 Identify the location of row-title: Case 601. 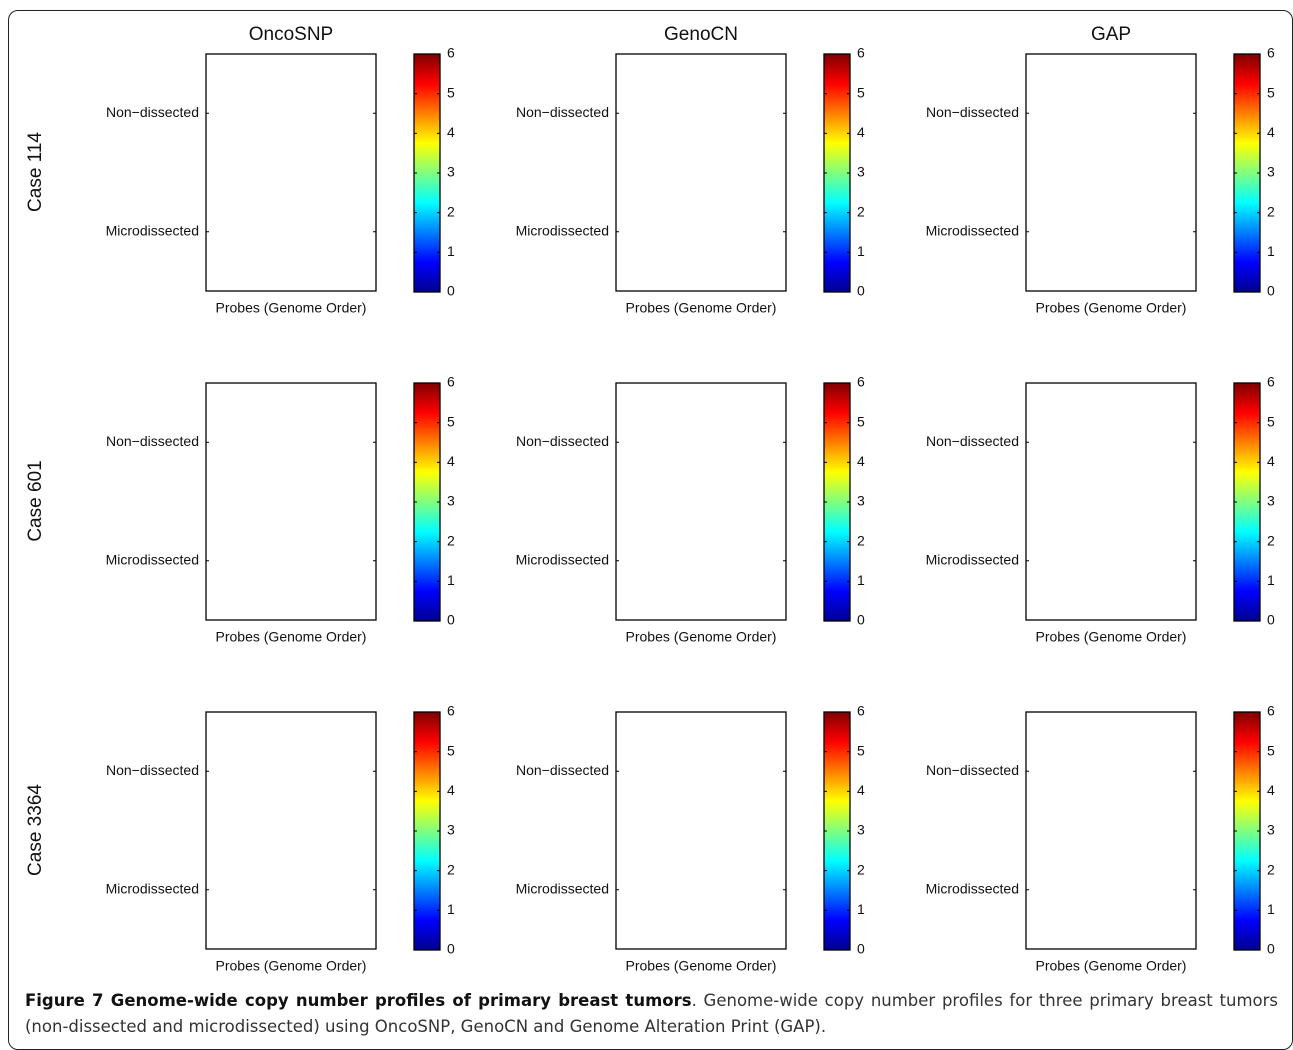
(35, 500).